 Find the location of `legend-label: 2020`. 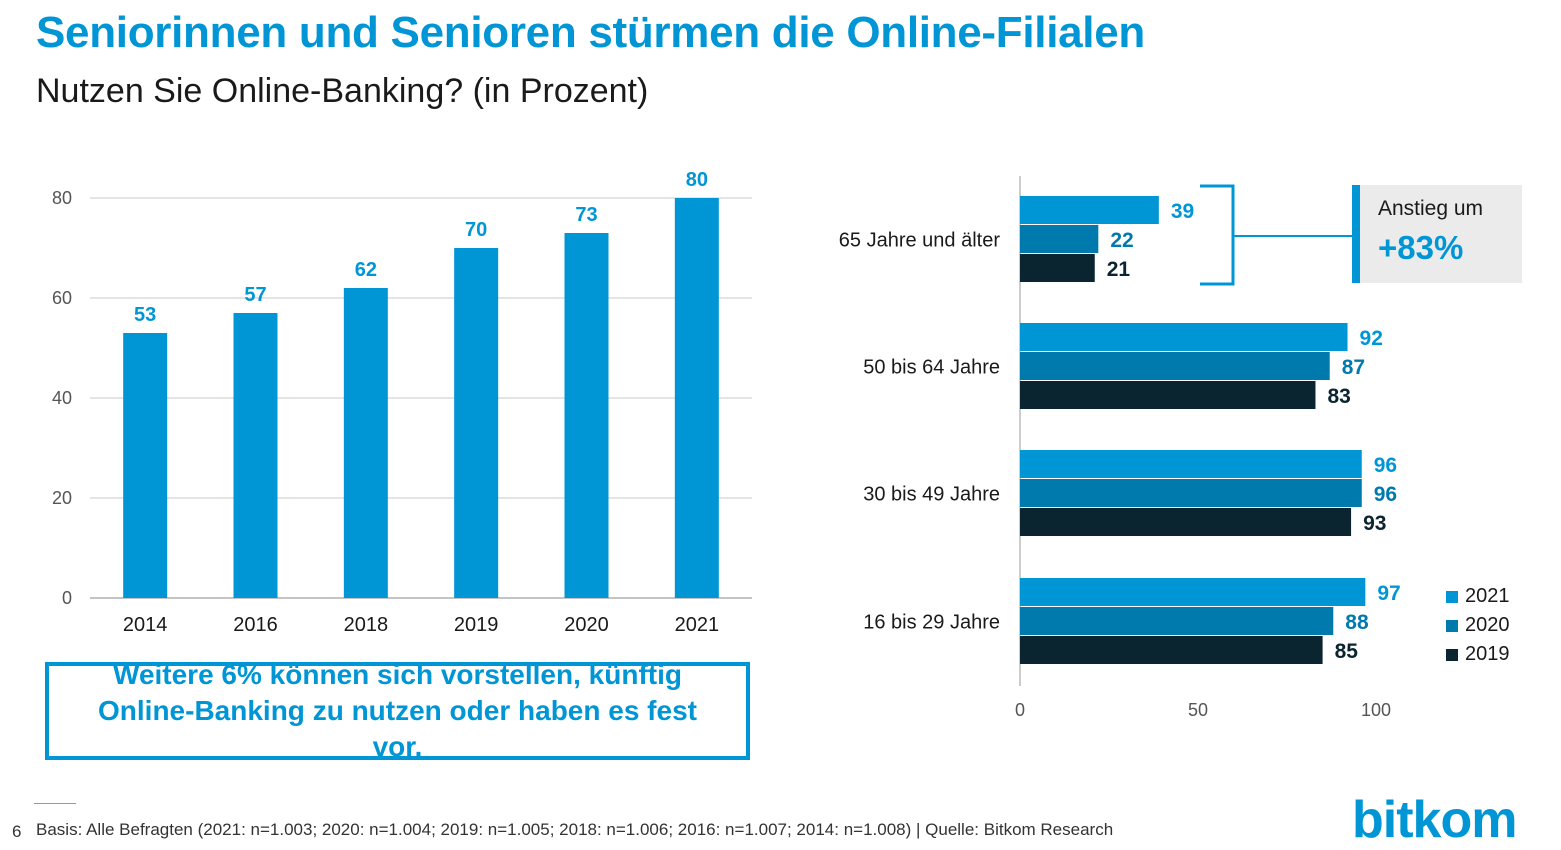

legend-label: 2020 is located at coordinates (1487, 625).